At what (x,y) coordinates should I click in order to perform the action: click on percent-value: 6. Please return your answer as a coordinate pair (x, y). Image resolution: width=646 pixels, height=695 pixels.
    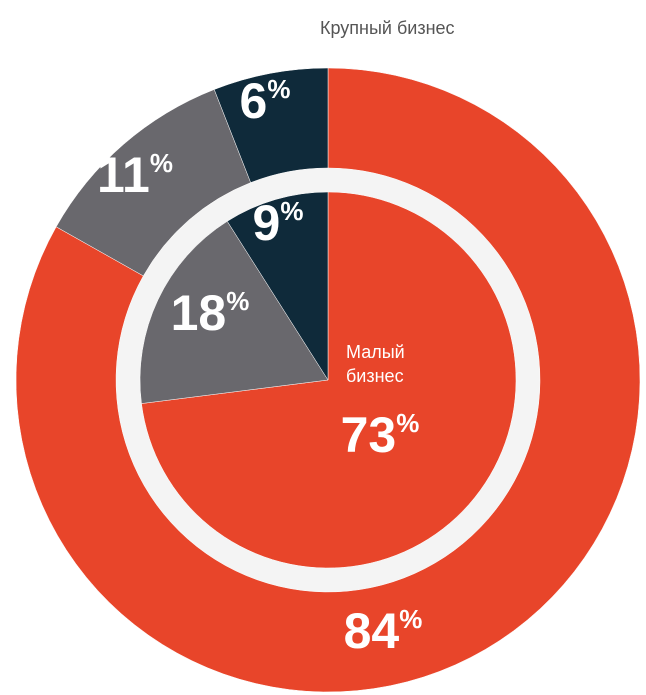
    Looking at the image, I should click on (254, 101).